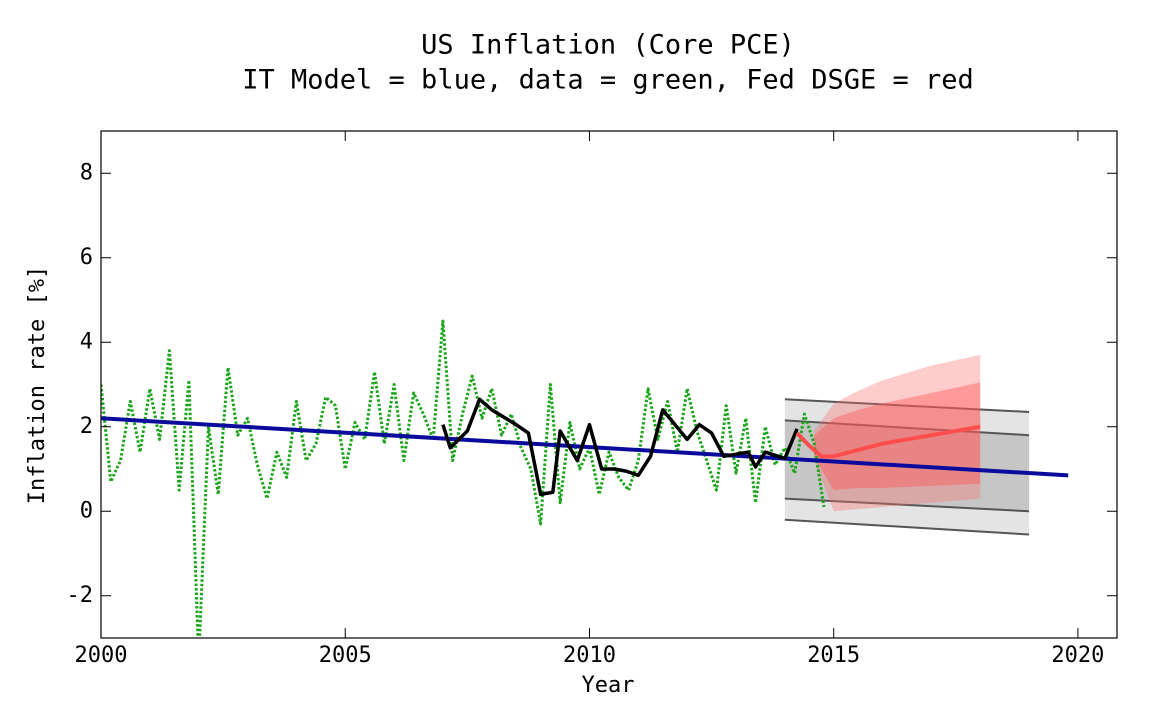 The width and height of the screenshot is (1152, 728). I want to click on y-tick-label: 6, so click(86, 257).